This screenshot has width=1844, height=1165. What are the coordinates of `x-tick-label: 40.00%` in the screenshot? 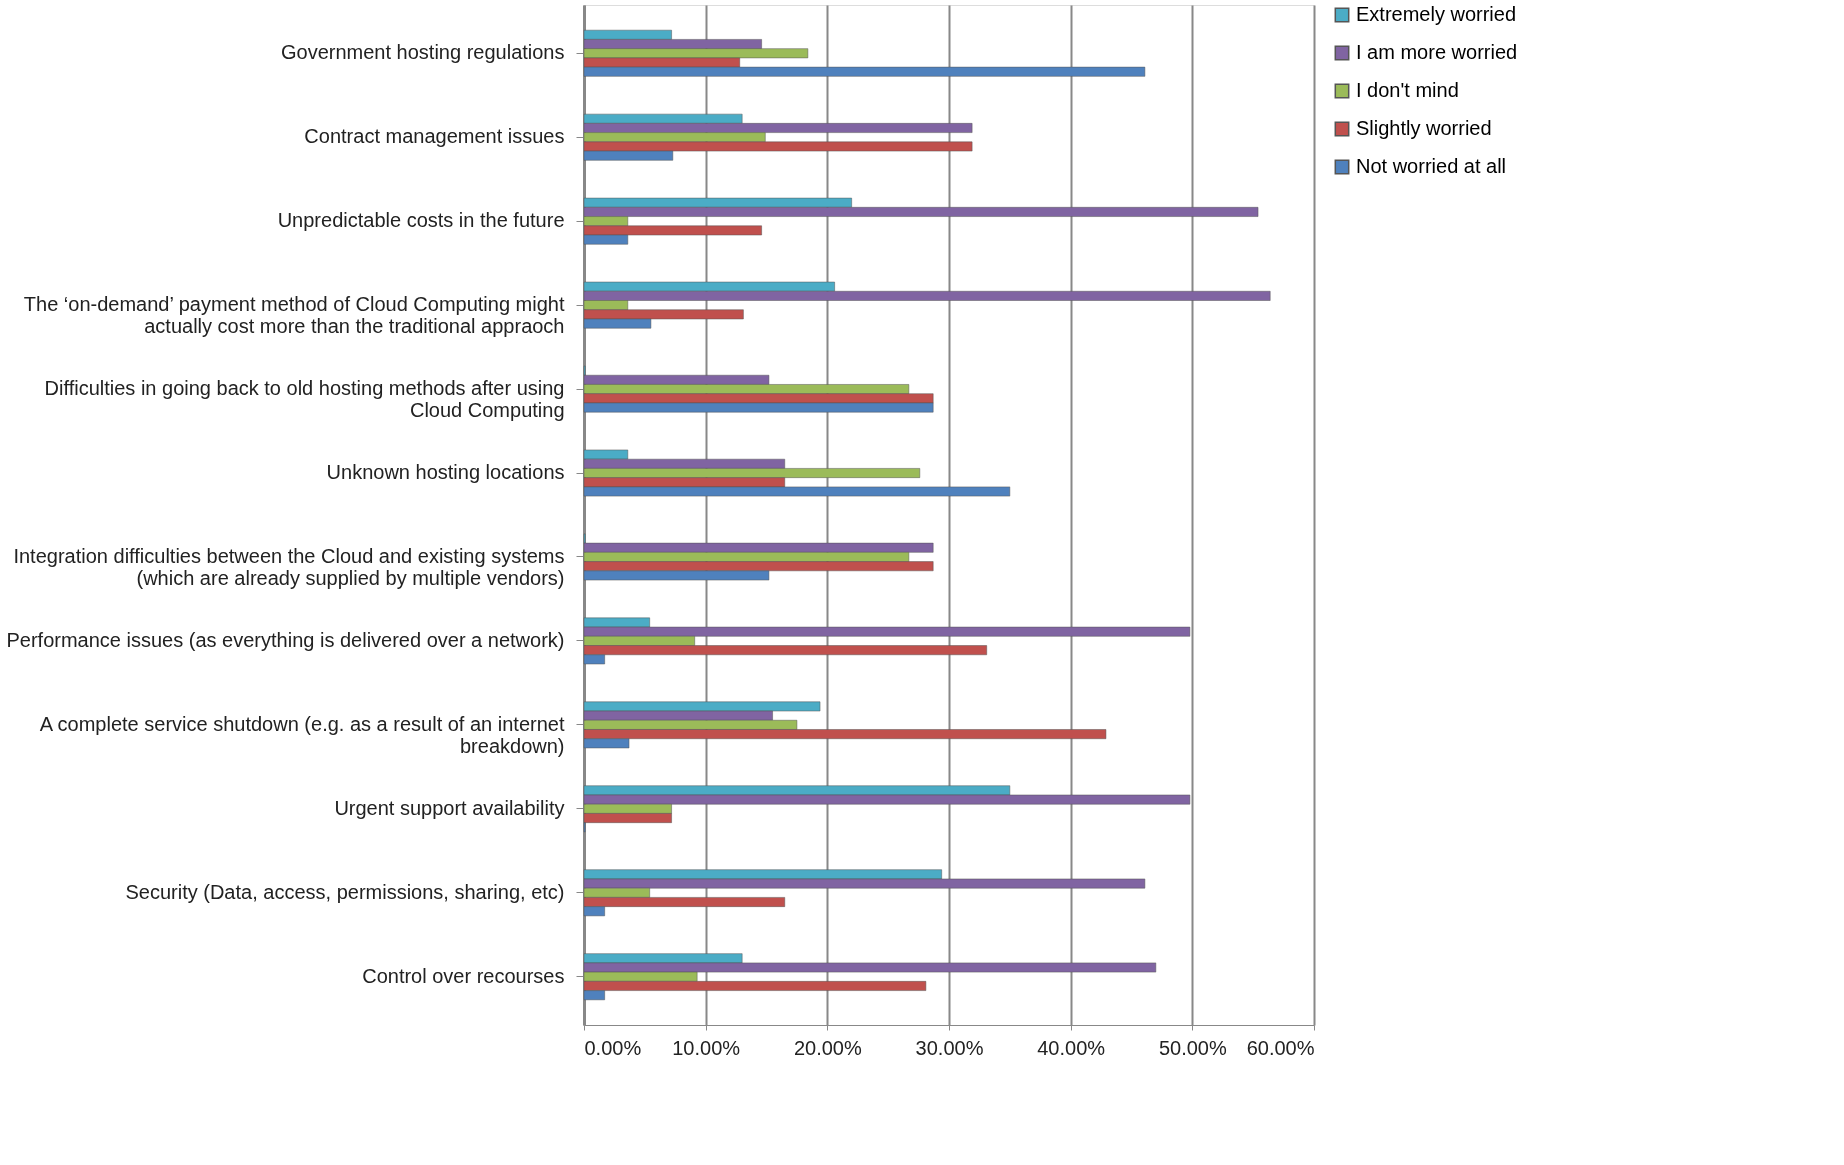 It's located at (1071, 1047).